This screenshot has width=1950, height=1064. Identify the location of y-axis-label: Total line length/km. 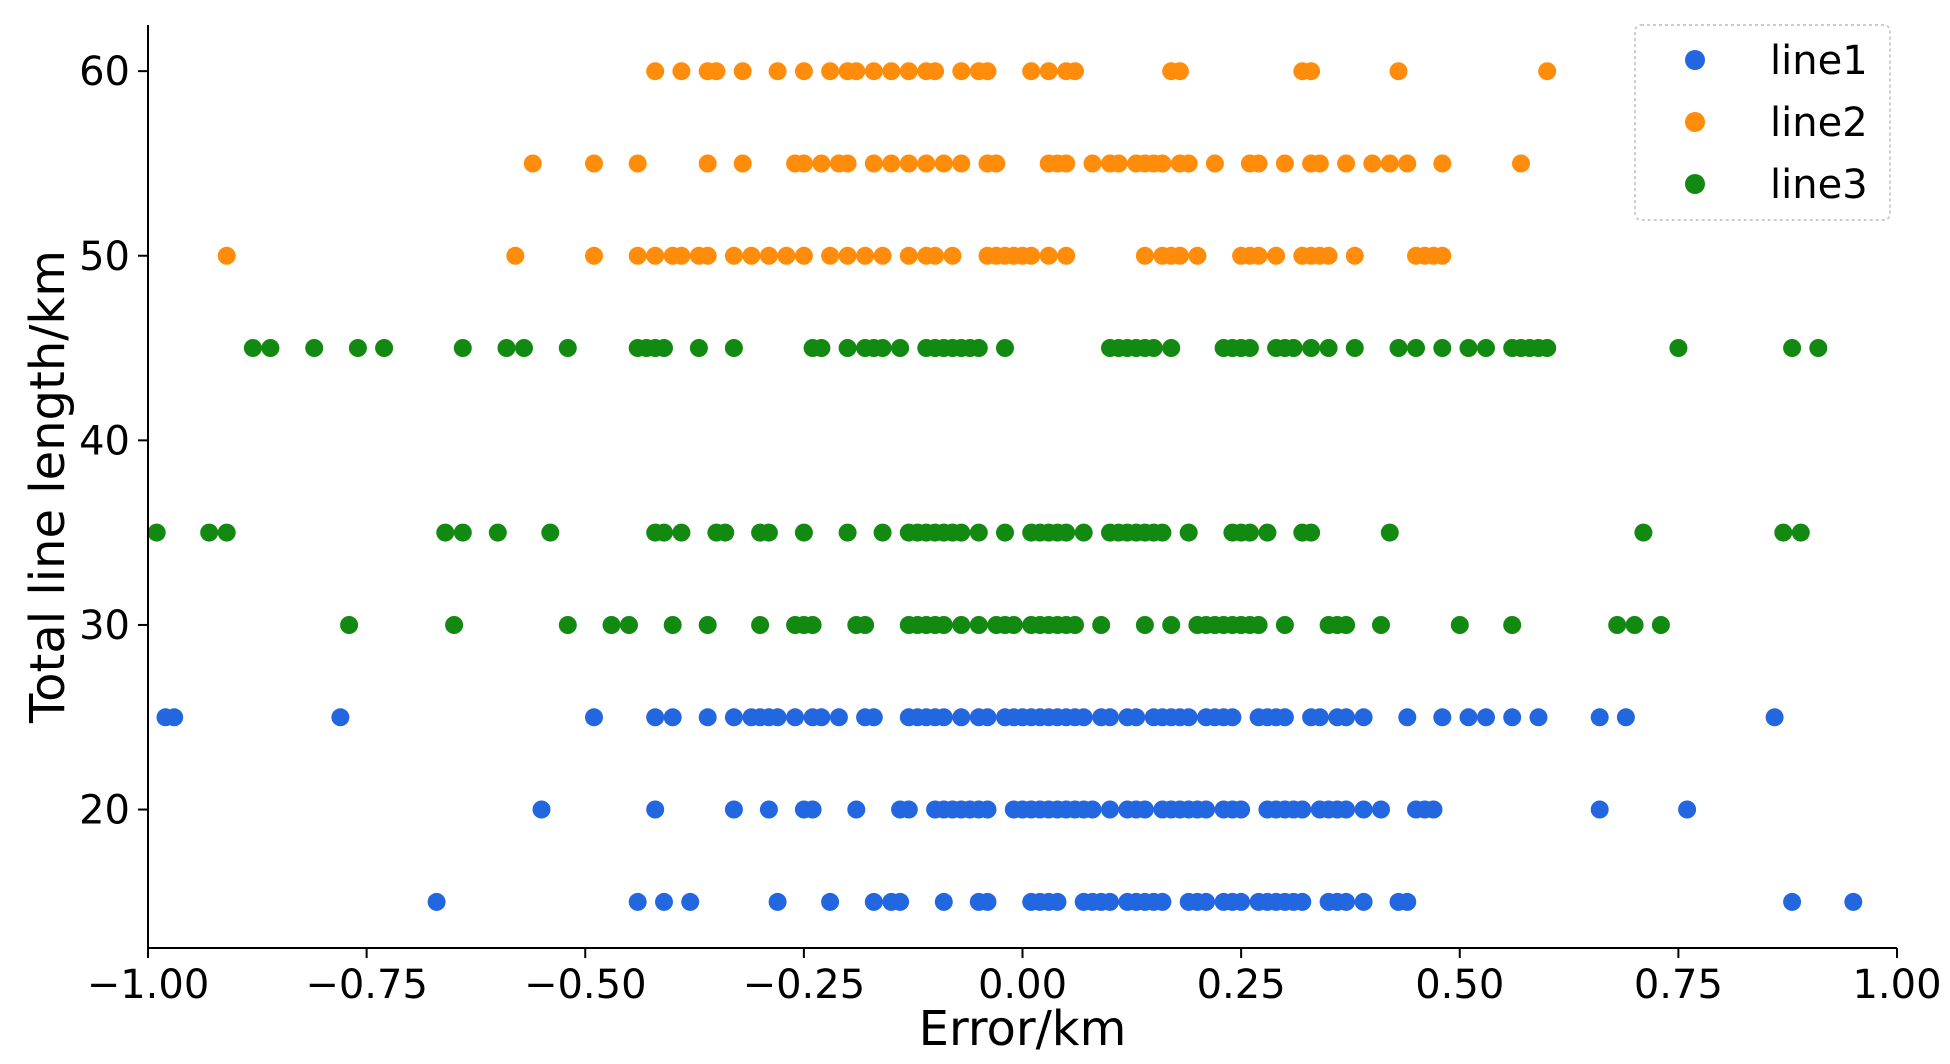
(48, 487).